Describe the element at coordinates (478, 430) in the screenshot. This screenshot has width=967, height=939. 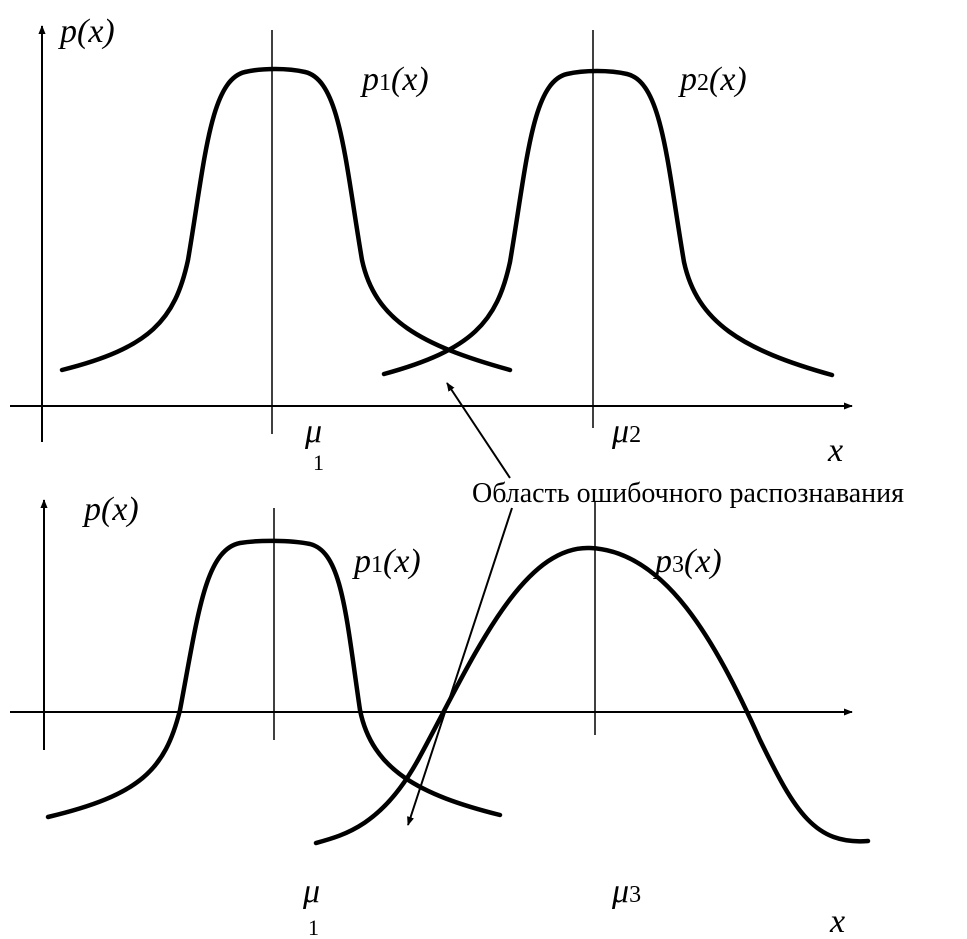
I see `error-region-arrow-top` at that location.